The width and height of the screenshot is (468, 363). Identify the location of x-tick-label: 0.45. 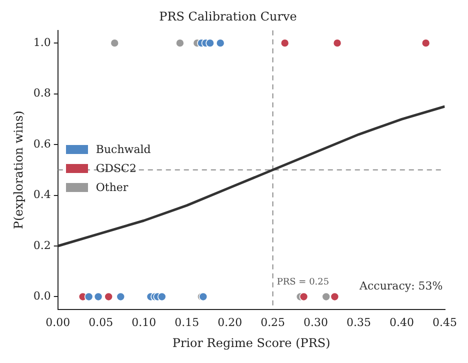
(445, 322).